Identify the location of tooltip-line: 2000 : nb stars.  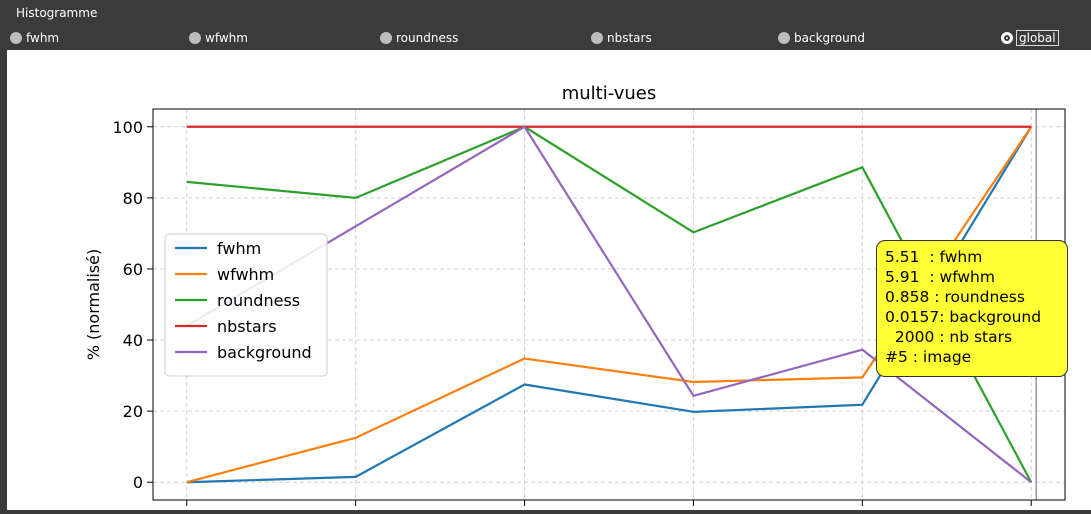
(949, 337).